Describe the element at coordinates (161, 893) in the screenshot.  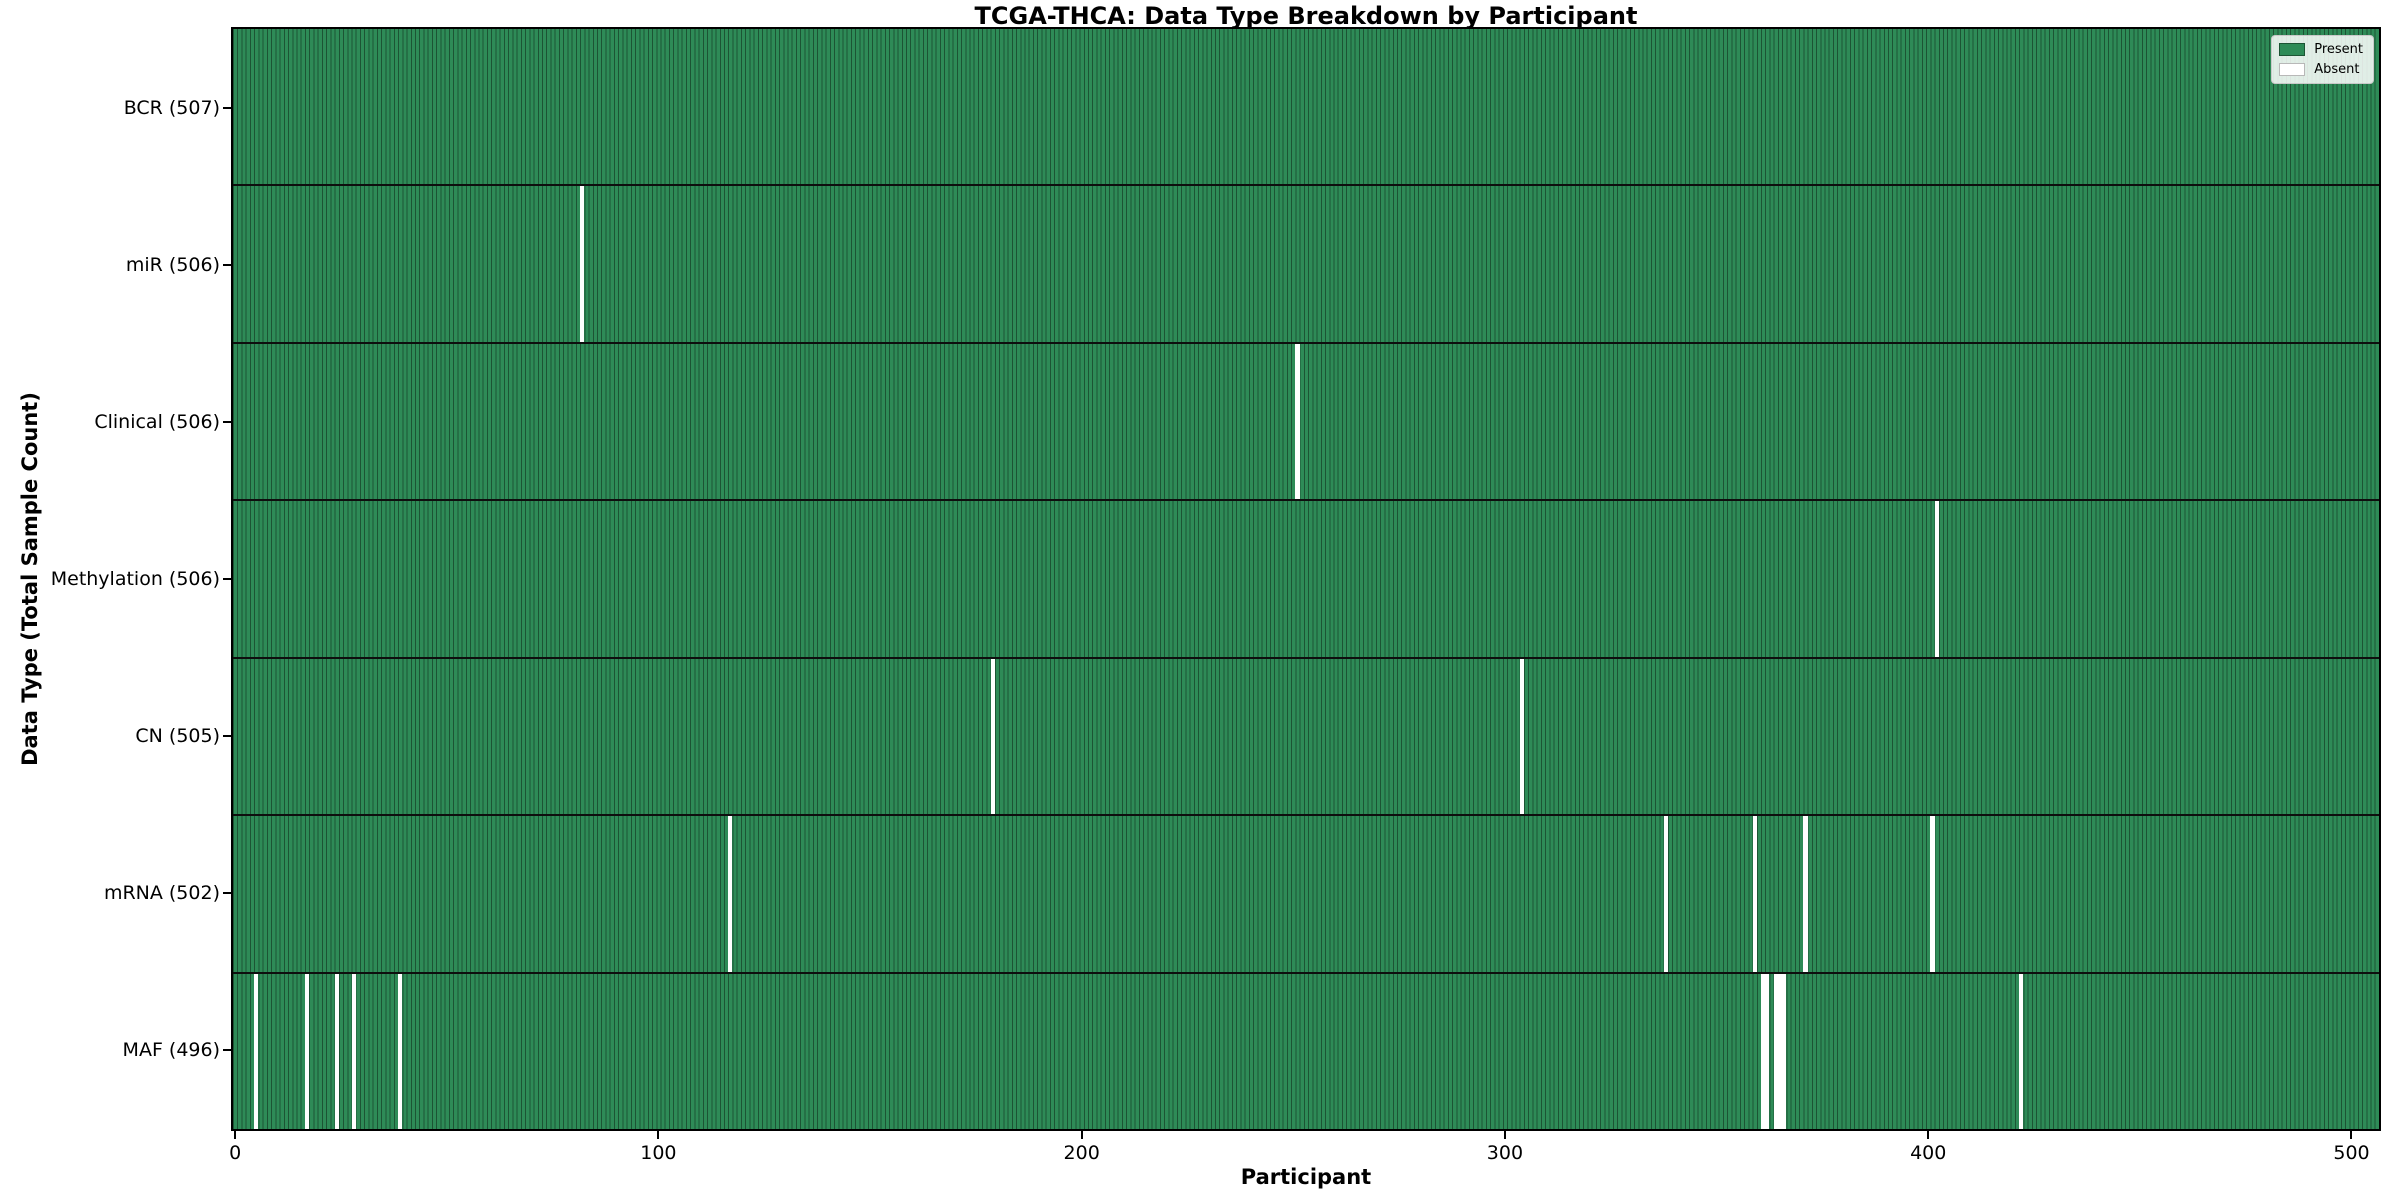
I see `y-tick-label-mrna: mRNA (502)` at that location.